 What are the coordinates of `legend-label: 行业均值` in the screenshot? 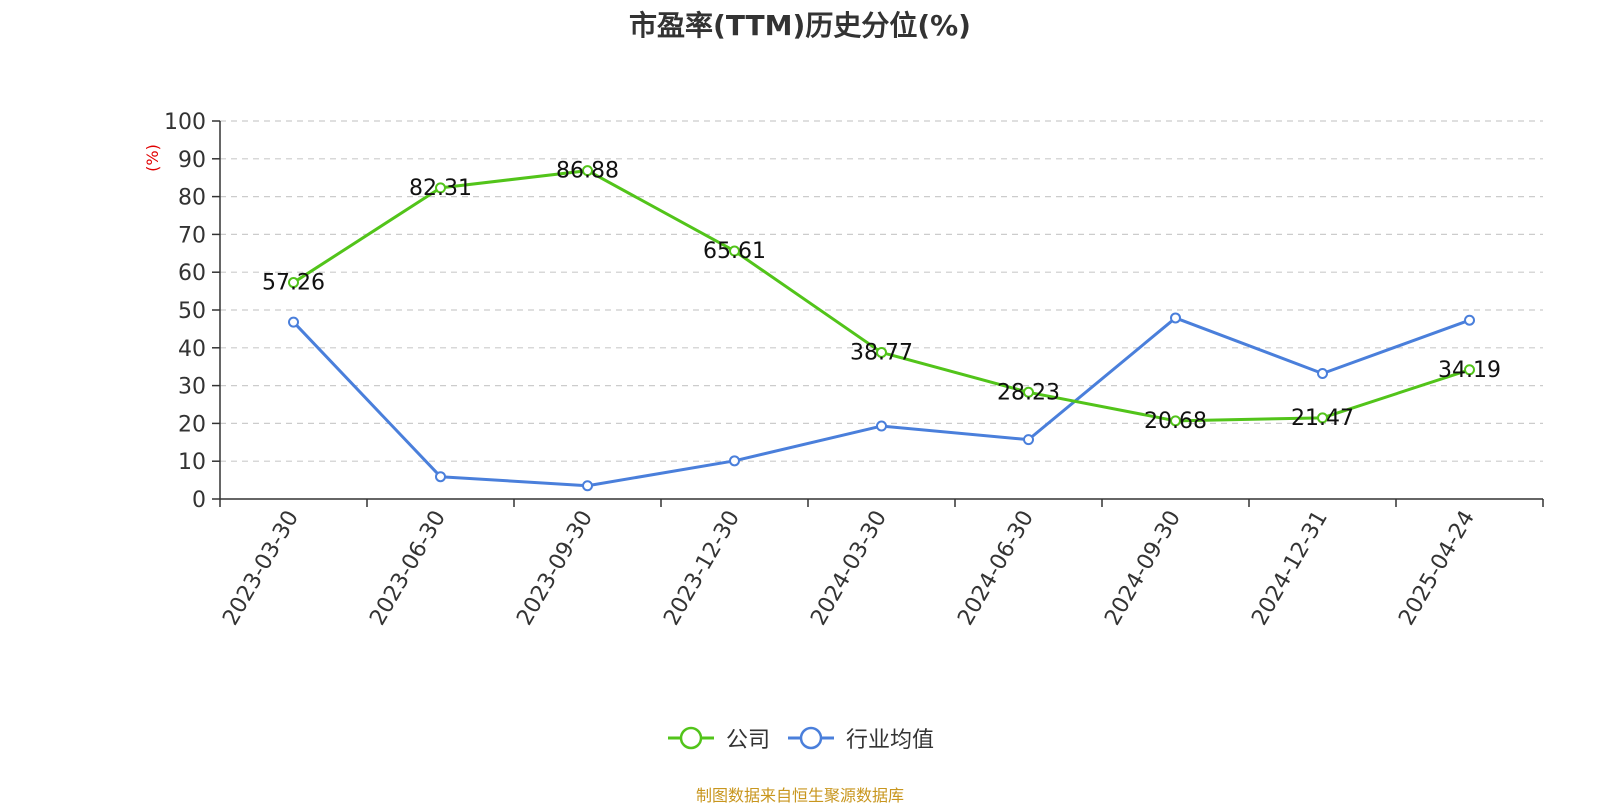 It's located at (890, 740).